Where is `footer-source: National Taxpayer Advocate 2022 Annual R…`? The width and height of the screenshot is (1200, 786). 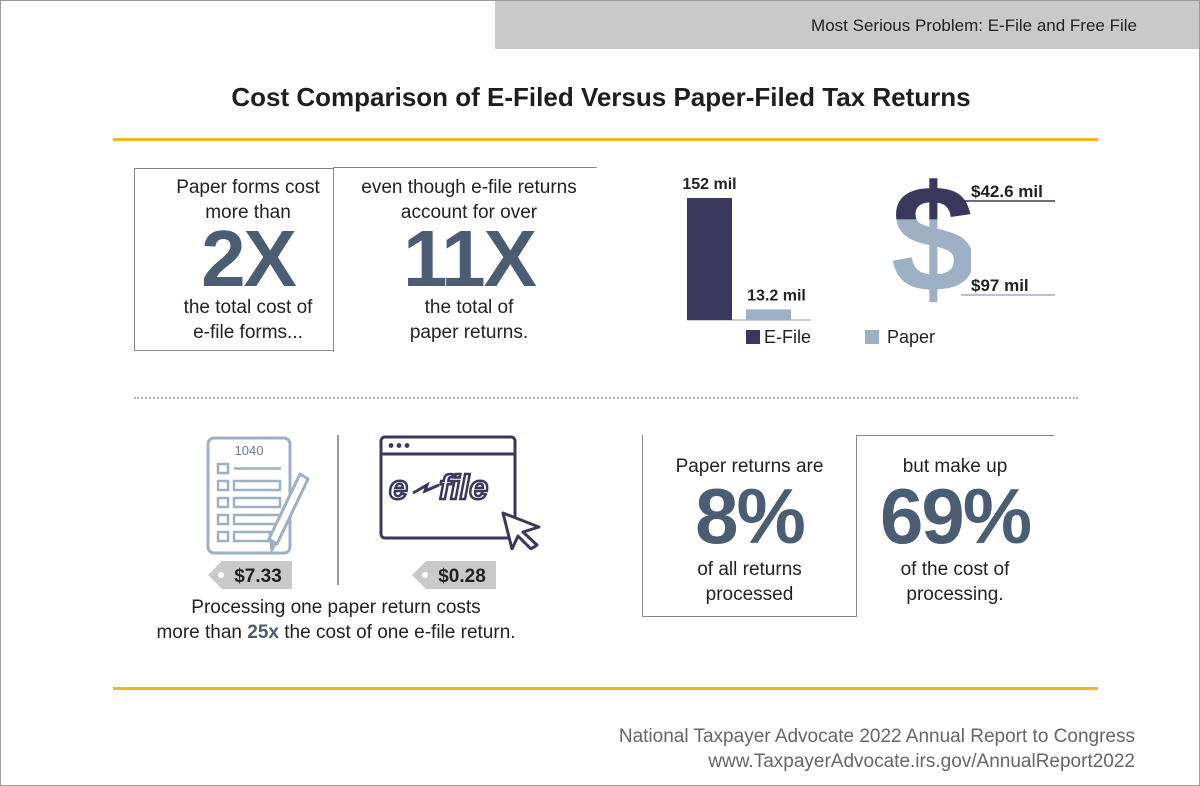
footer-source: National Taxpayer Advocate 2022 Annual R… is located at coordinates (876, 736).